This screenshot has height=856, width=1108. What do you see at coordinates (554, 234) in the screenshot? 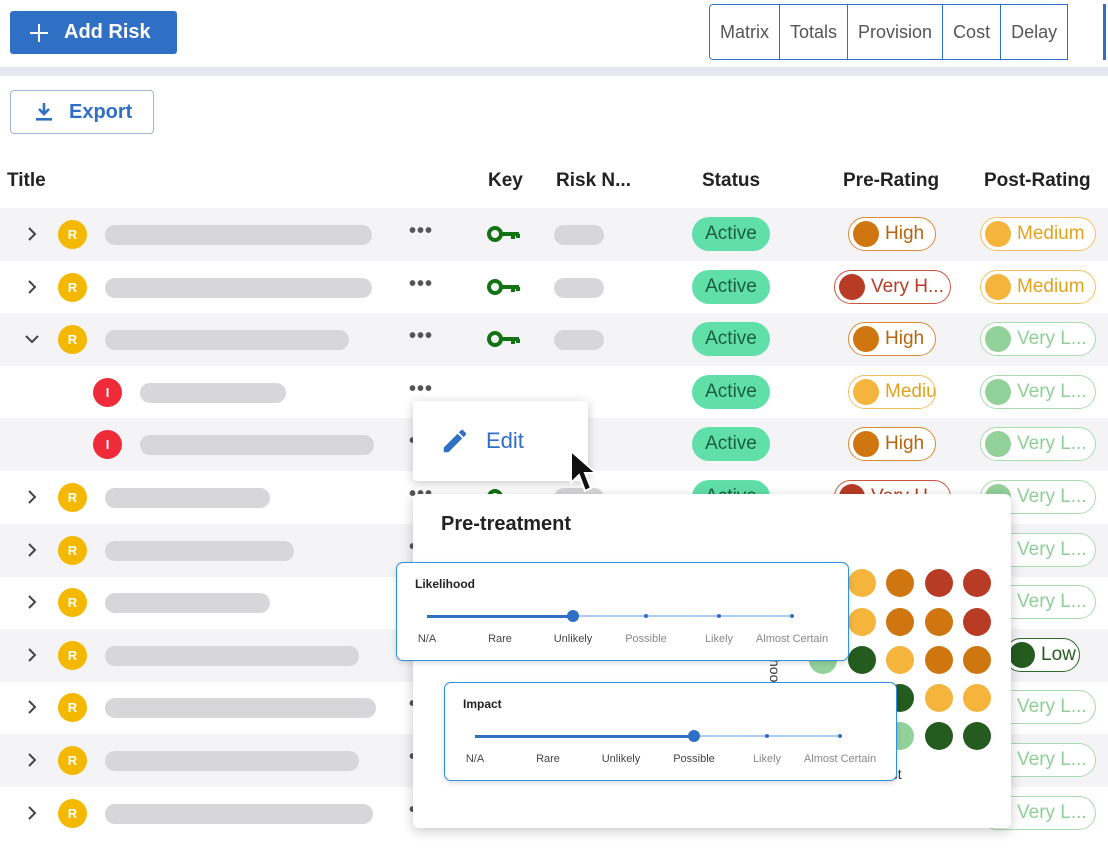
I see `table-row: R ••• Active High Medium` at bounding box center [554, 234].